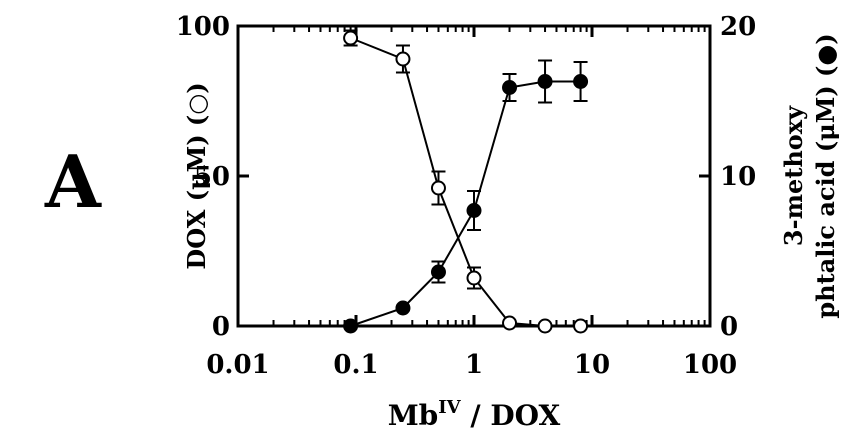  I want to click on x-tick-label: 0.01, so click(237, 365).